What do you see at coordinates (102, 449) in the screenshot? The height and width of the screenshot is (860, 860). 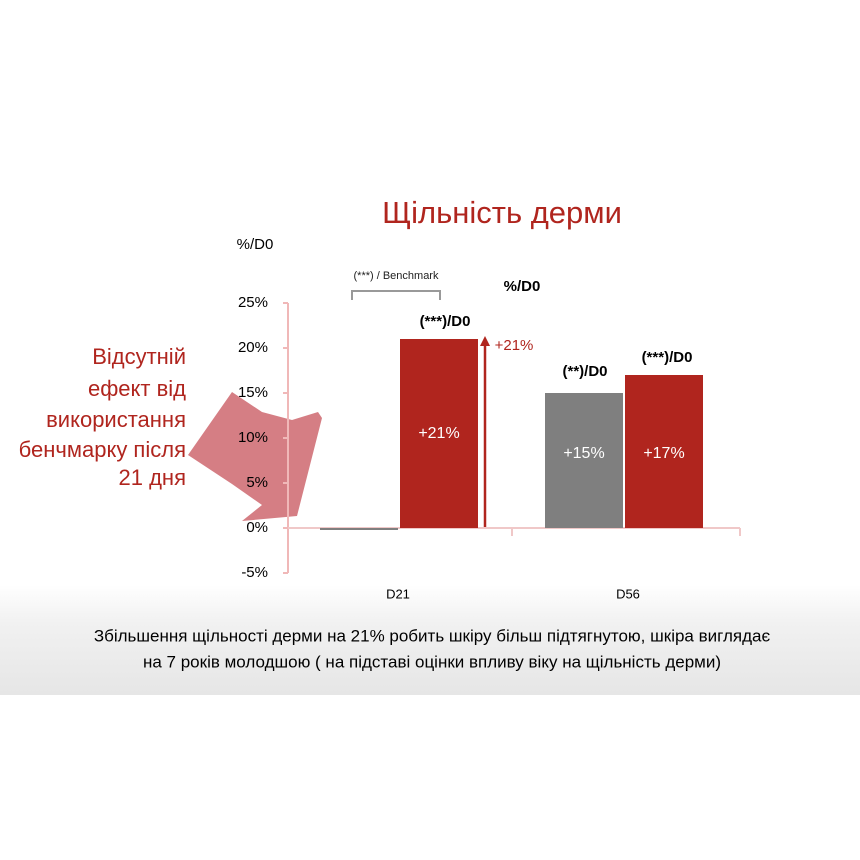 I see `side-note: бенчмарку після` at bounding box center [102, 449].